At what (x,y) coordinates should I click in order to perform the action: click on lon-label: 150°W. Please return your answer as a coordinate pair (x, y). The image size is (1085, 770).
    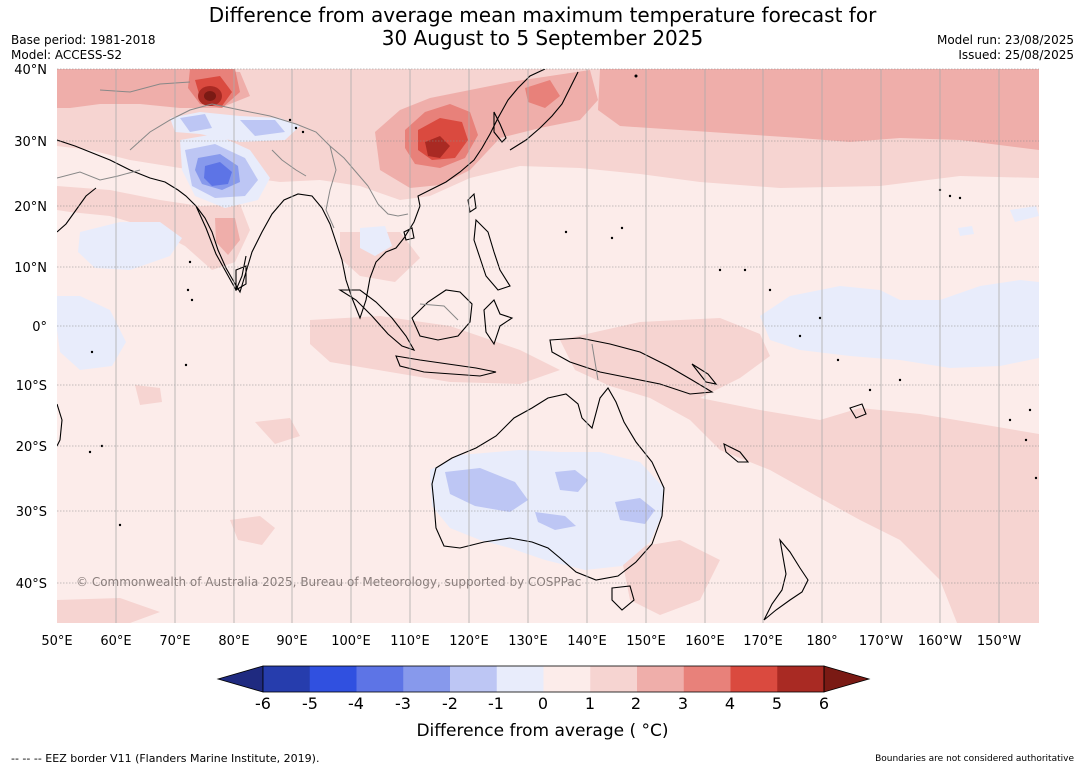
    Looking at the image, I should click on (999, 641).